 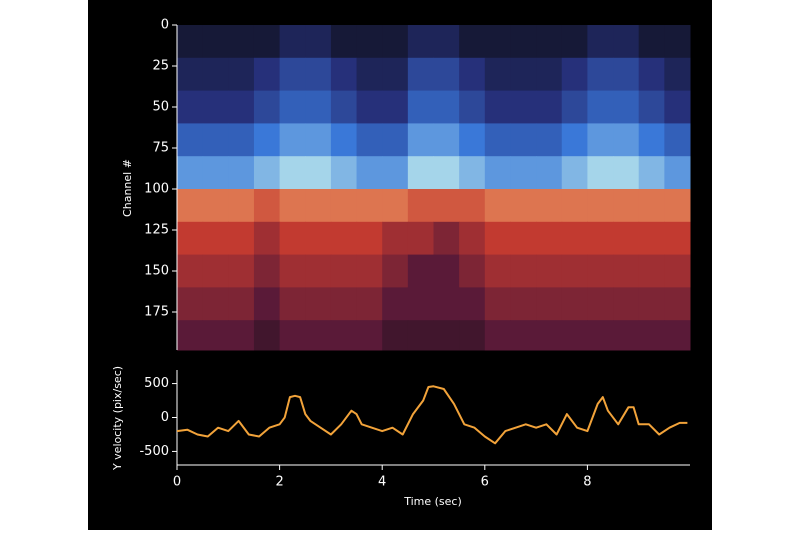 What do you see at coordinates (165, 417) in the screenshot?
I see `y-tick-label: 0` at bounding box center [165, 417].